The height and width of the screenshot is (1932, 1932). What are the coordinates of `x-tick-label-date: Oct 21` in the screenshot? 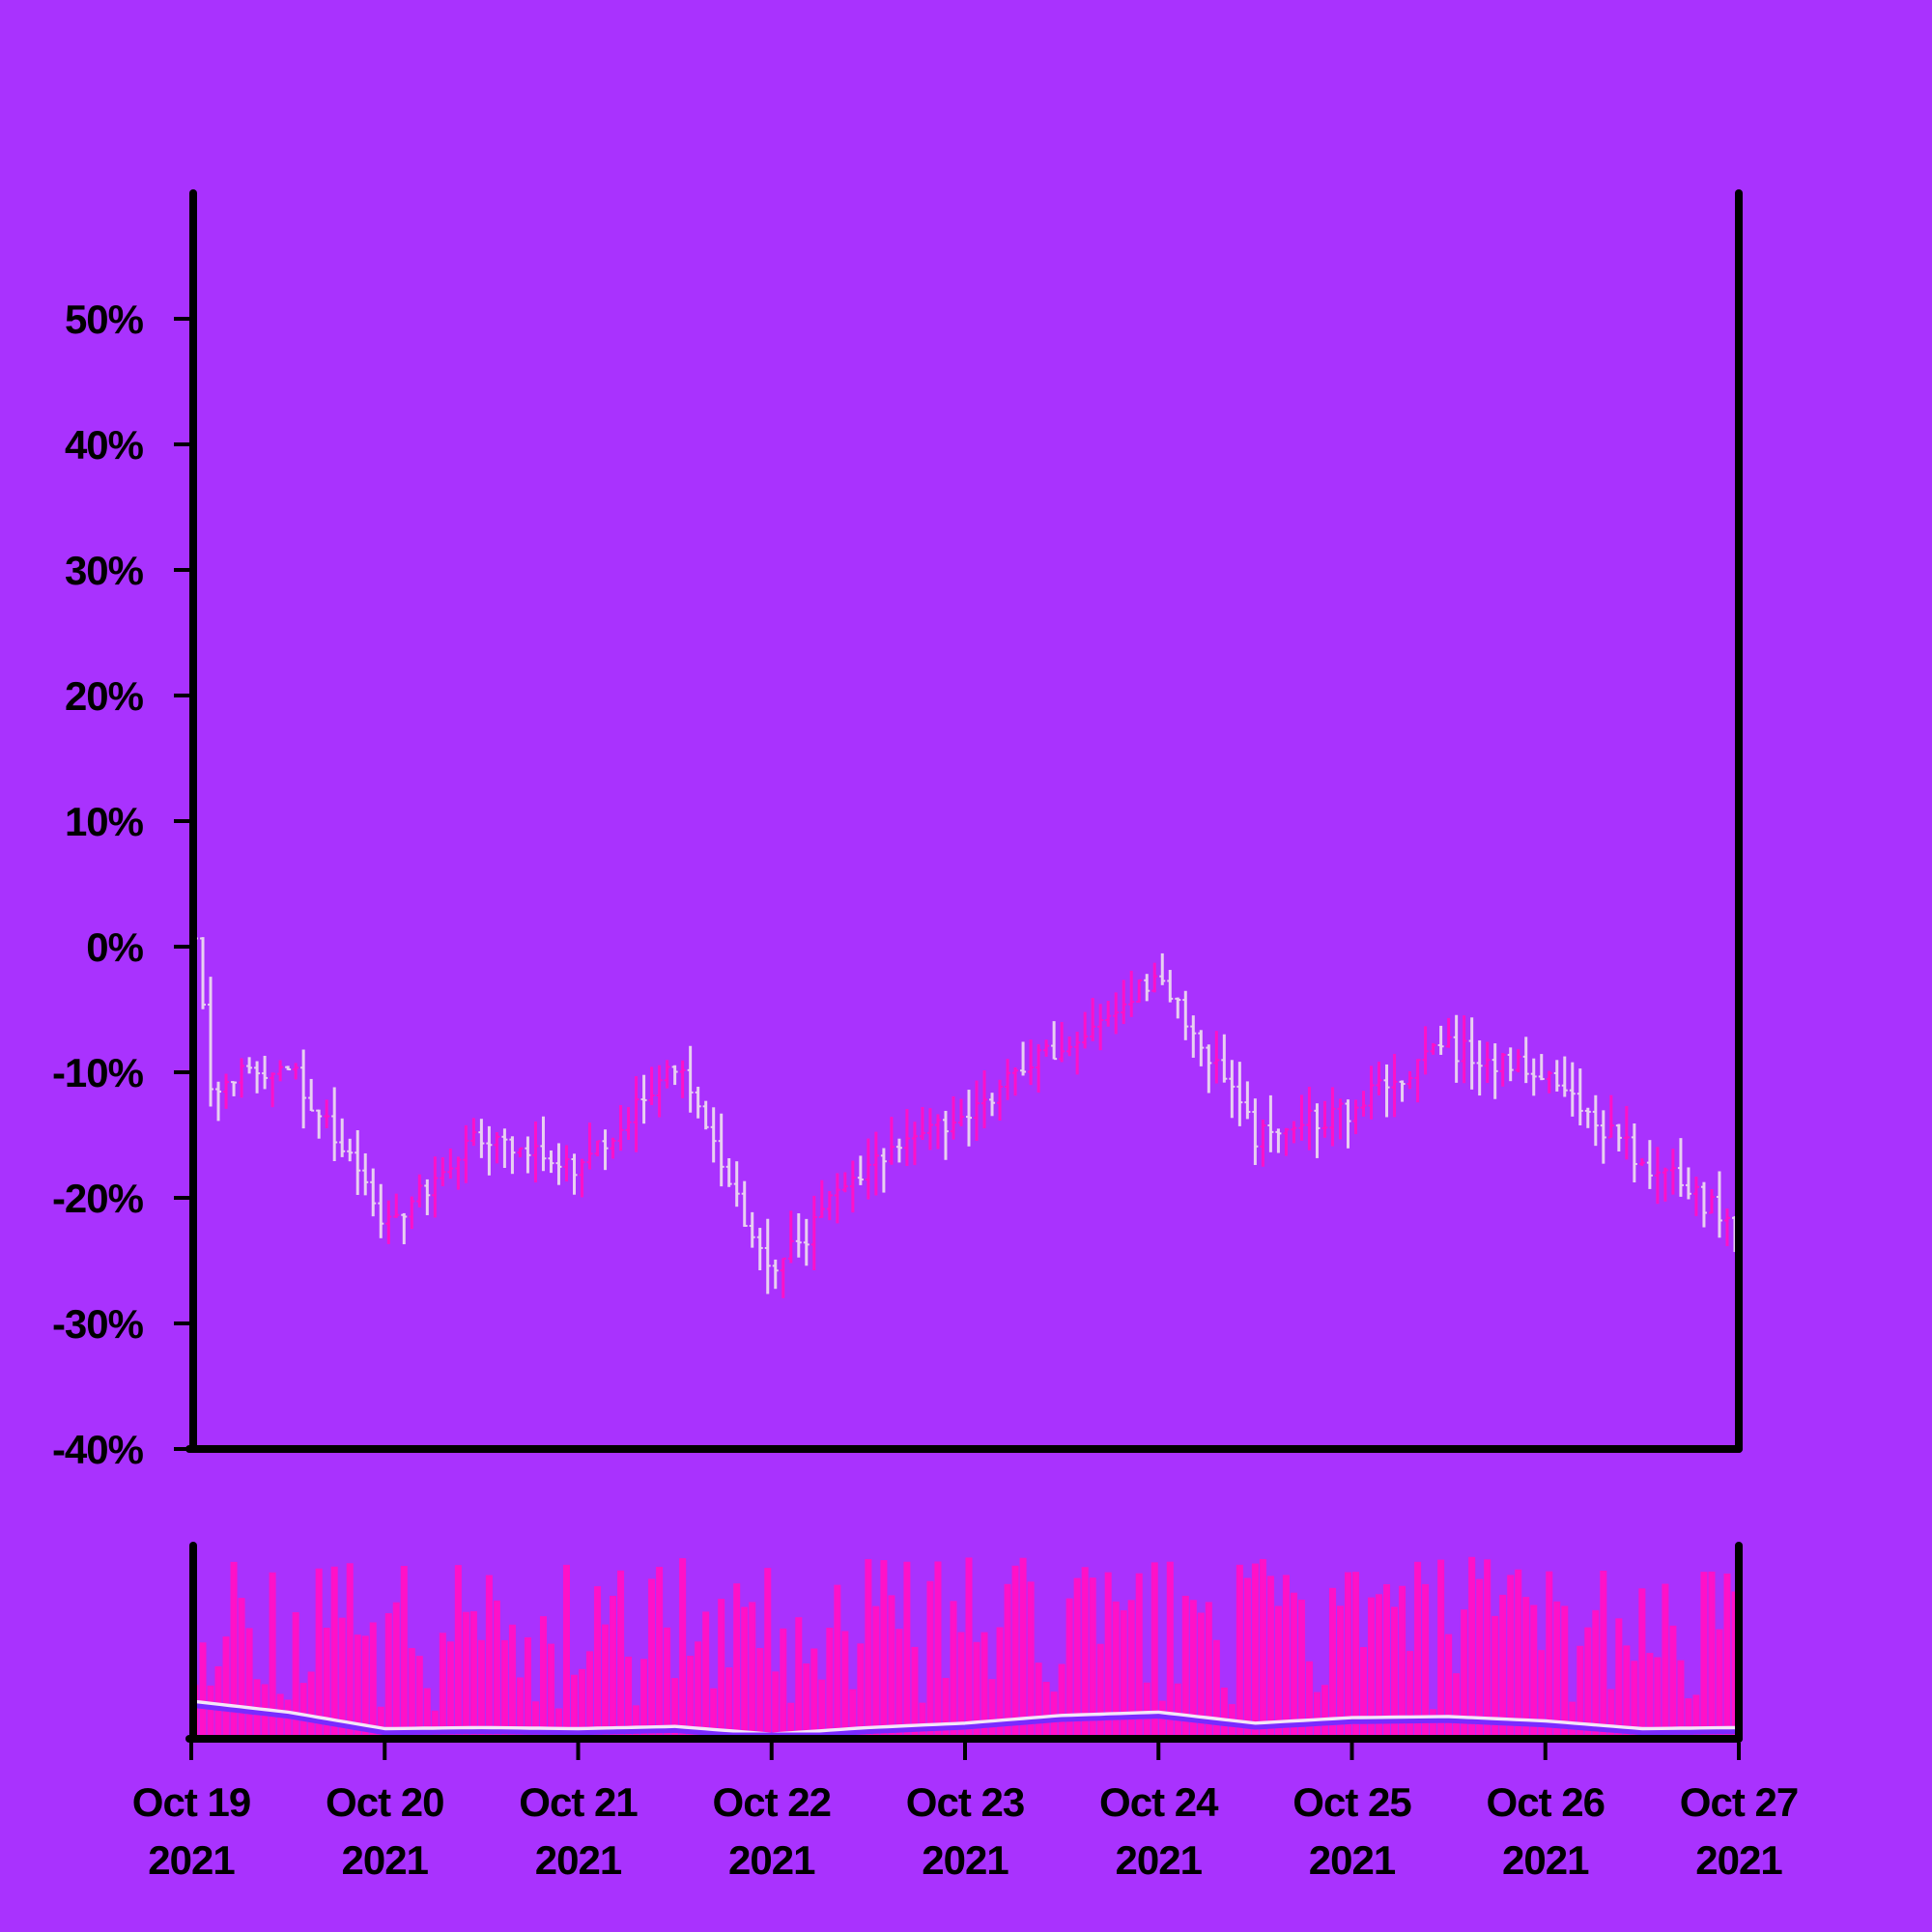 It's located at (578, 1802).